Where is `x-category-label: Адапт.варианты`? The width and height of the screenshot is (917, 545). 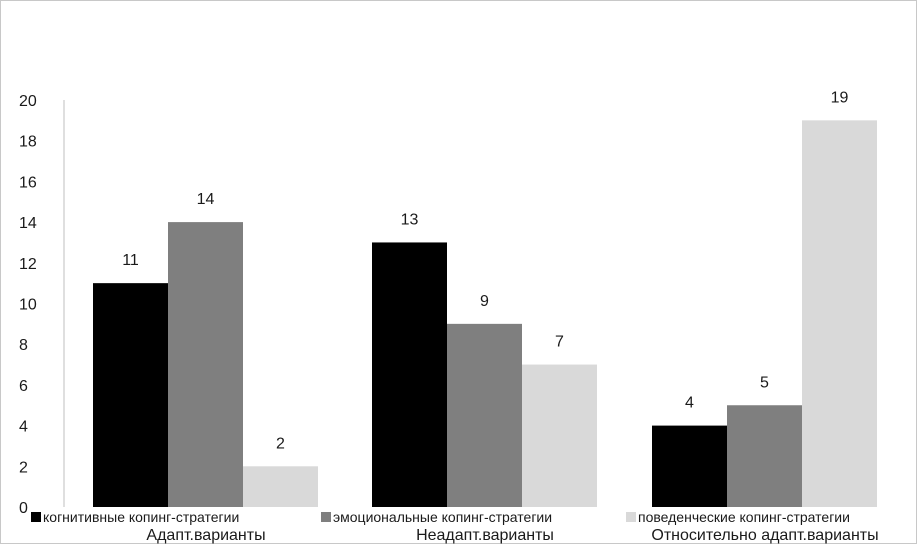
x-category-label: Адапт.варианты is located at coordinates (205, 535).